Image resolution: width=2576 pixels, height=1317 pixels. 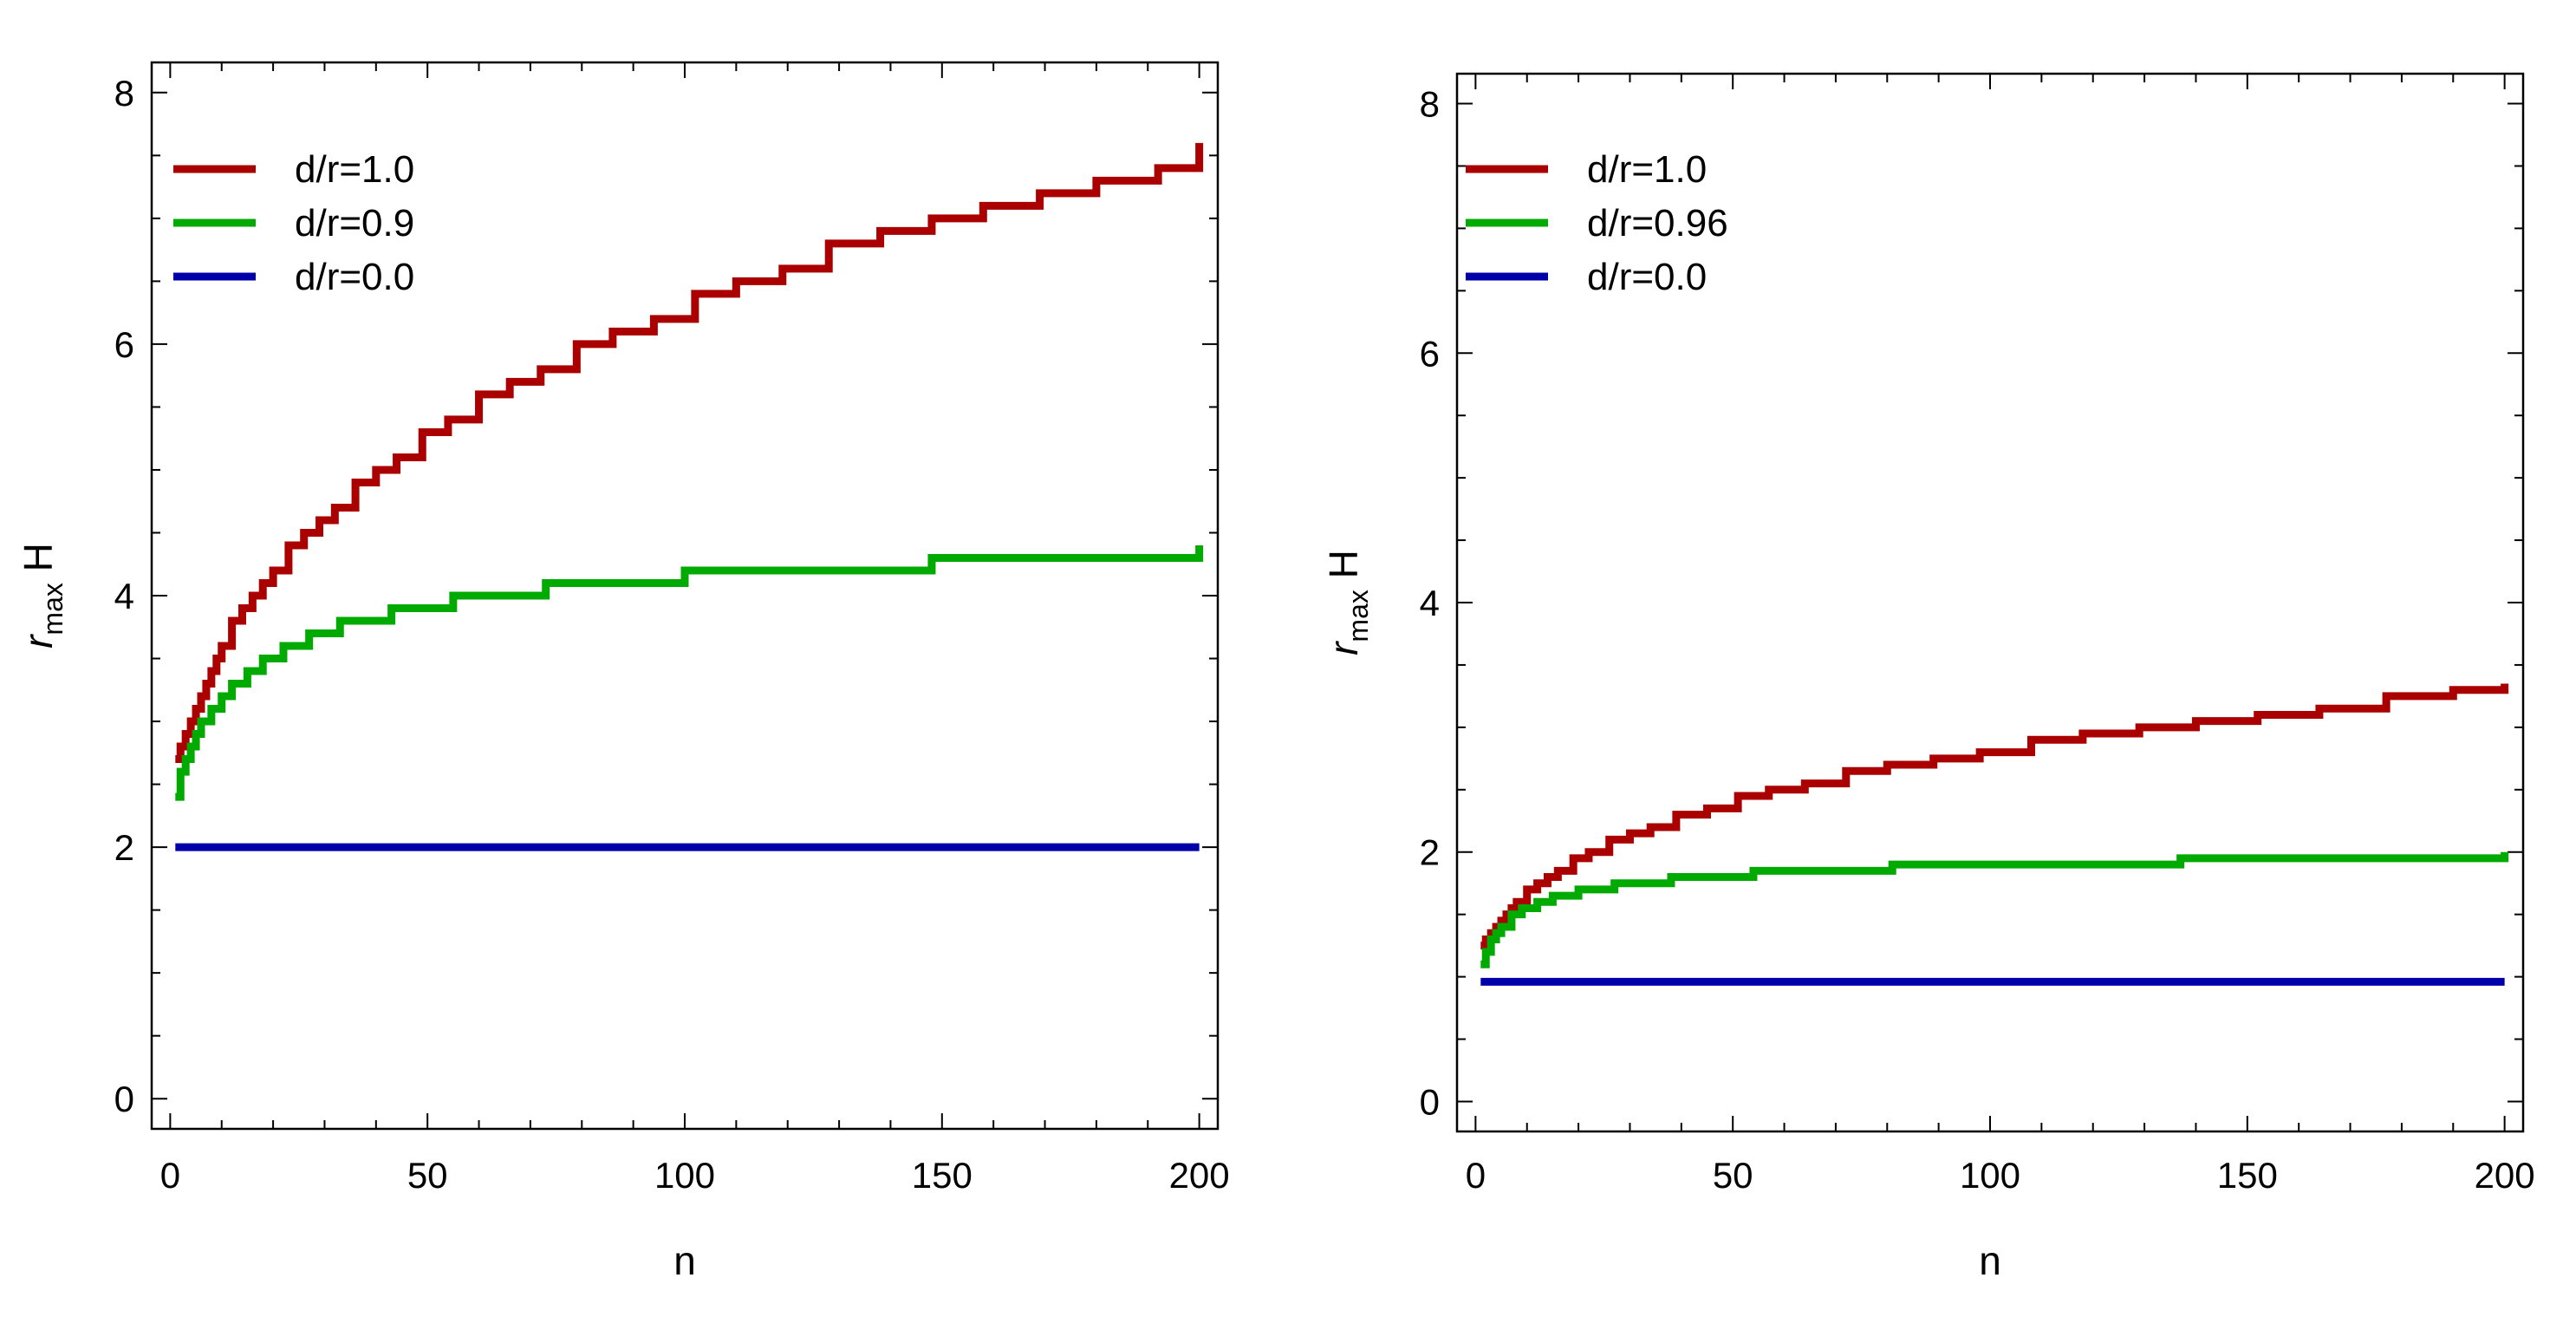 What do you see at coordinates (1657, 223) in the screenshot?
I see `legend-label: d/r=0.96` at bounding box center [1657, 223].